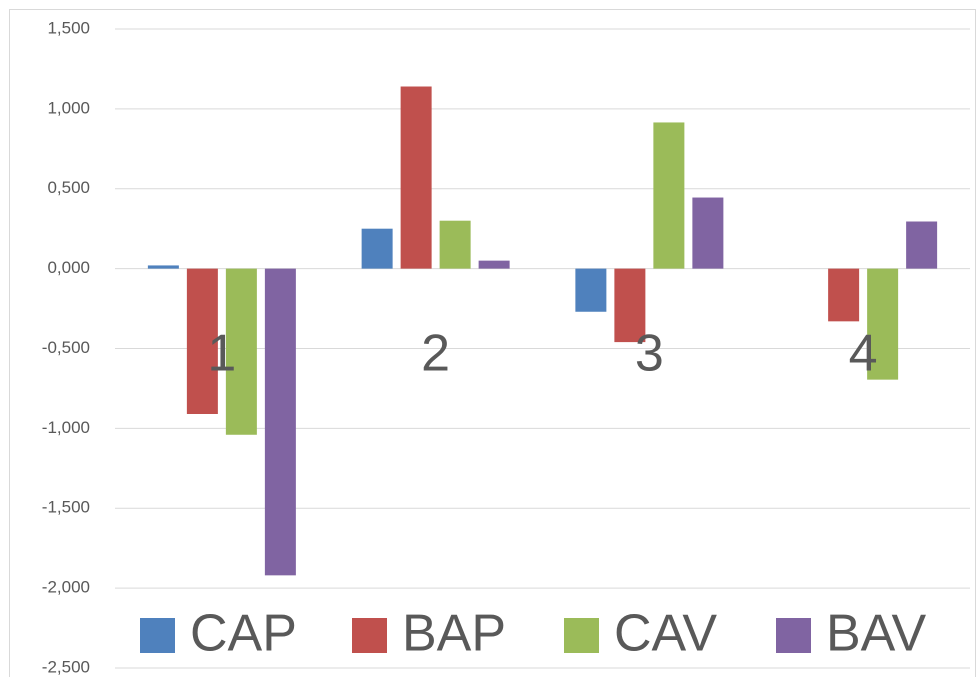 The height and width of the screenshot is (677, 979). I want to click on legend-label: BAP, so click(454, 634).